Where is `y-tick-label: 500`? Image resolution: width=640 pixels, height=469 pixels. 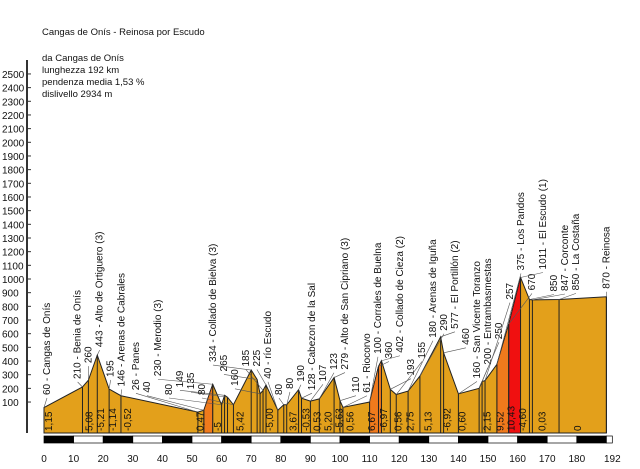
y-tick-label: 500 is located at coordinates (10, 348).